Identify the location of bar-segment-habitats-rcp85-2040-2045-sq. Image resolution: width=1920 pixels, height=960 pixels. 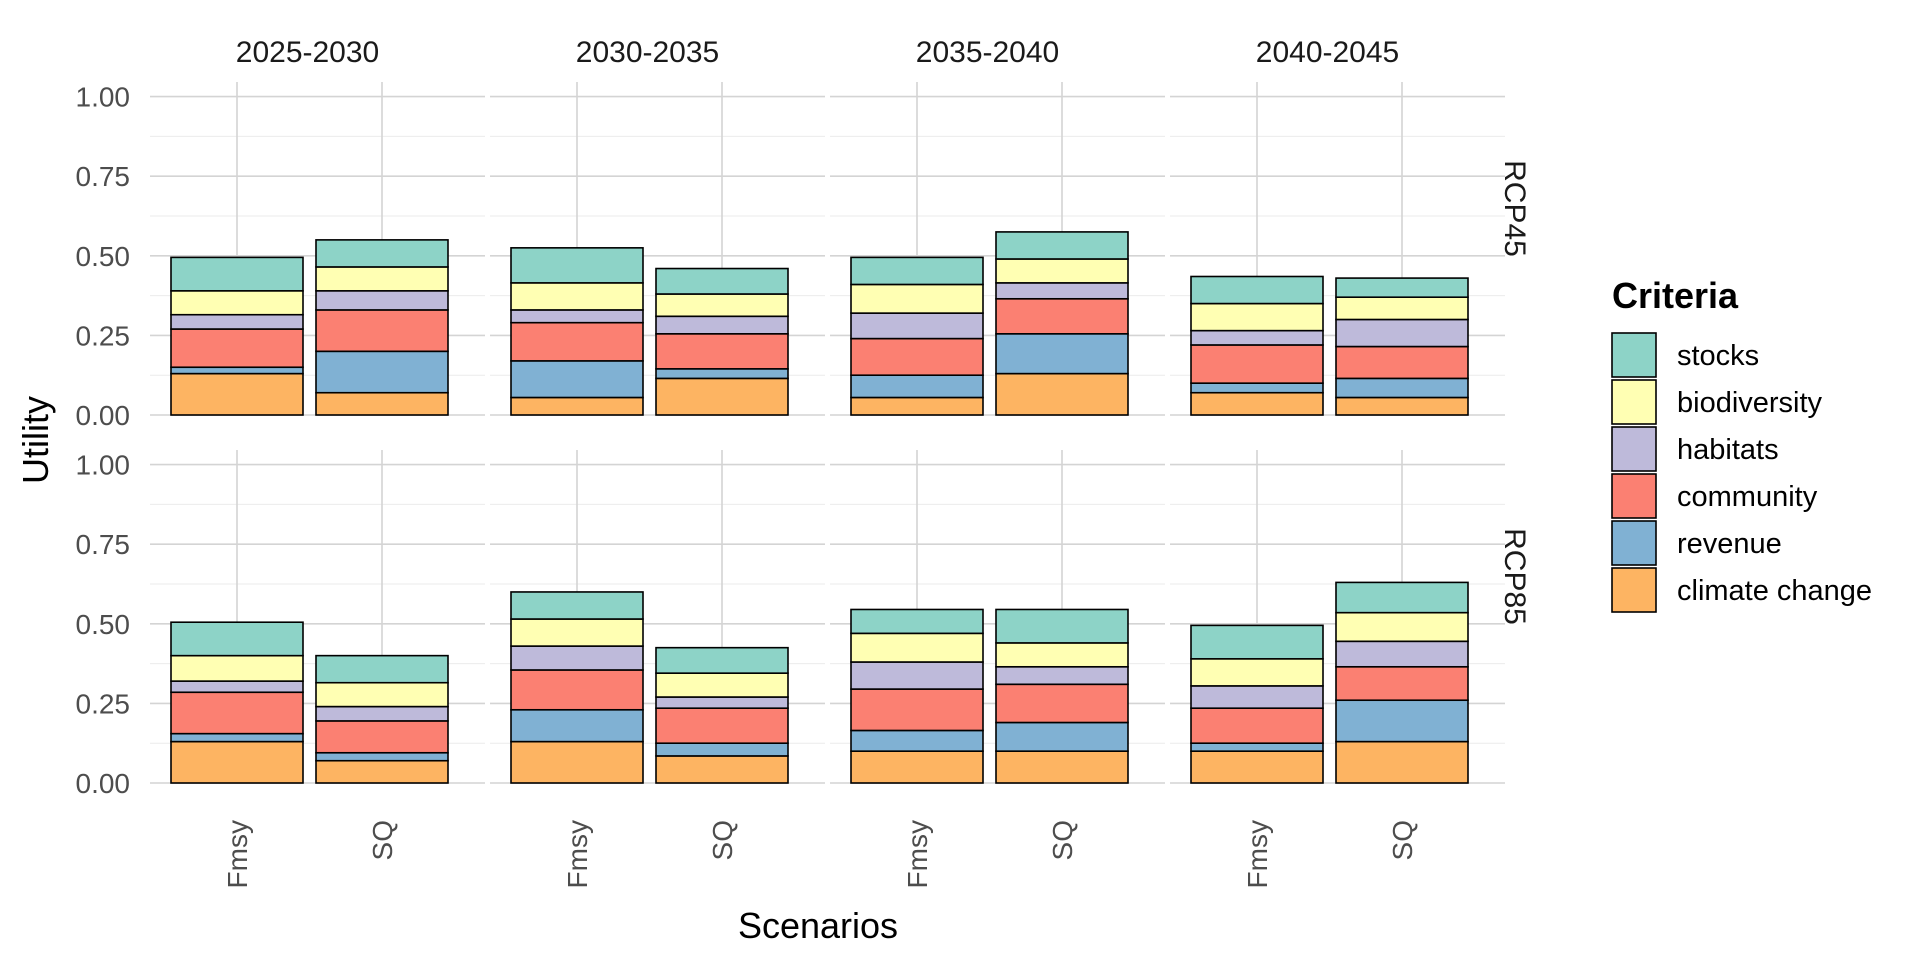
(1402, 654).